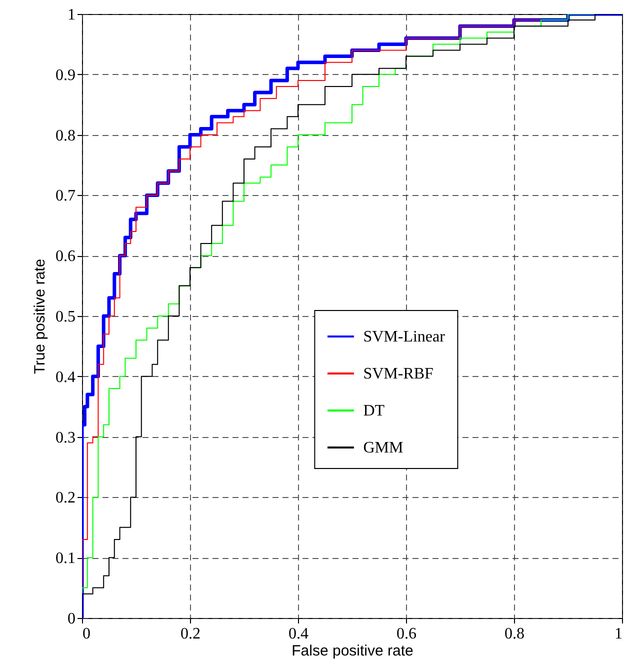 The width and height of the screenshot is (632, 666). What do you see at coordinates (404, 337) in the screenshot?
I see `legend-label: SVM-Linear` at bounding box center [404, 337].